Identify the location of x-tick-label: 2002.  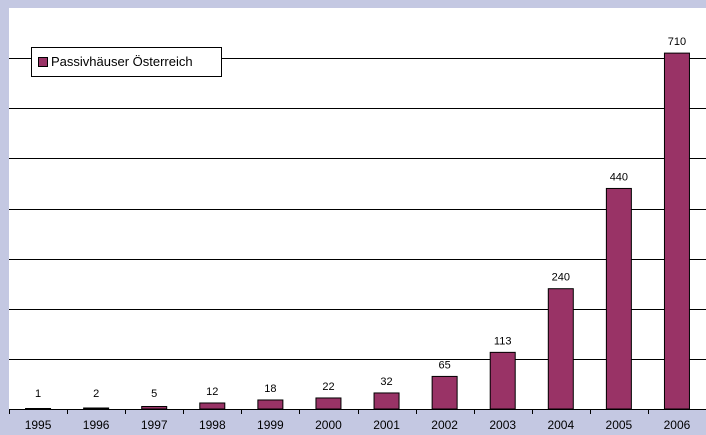
(444, 425).